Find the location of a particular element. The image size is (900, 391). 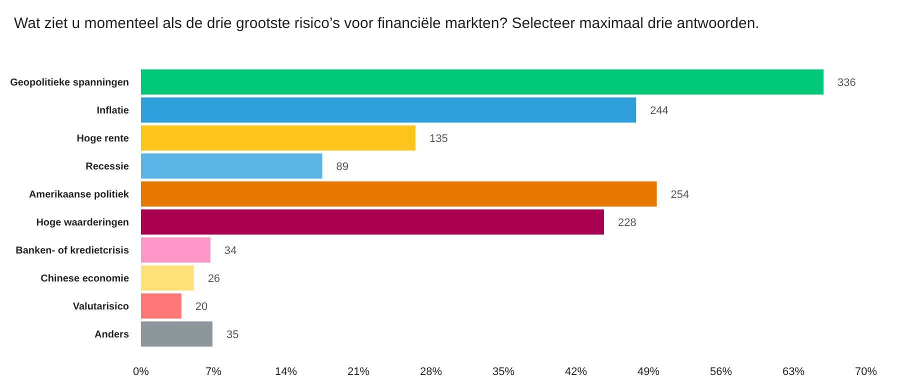

annotation: 135 is located at coordinates (438, 138).